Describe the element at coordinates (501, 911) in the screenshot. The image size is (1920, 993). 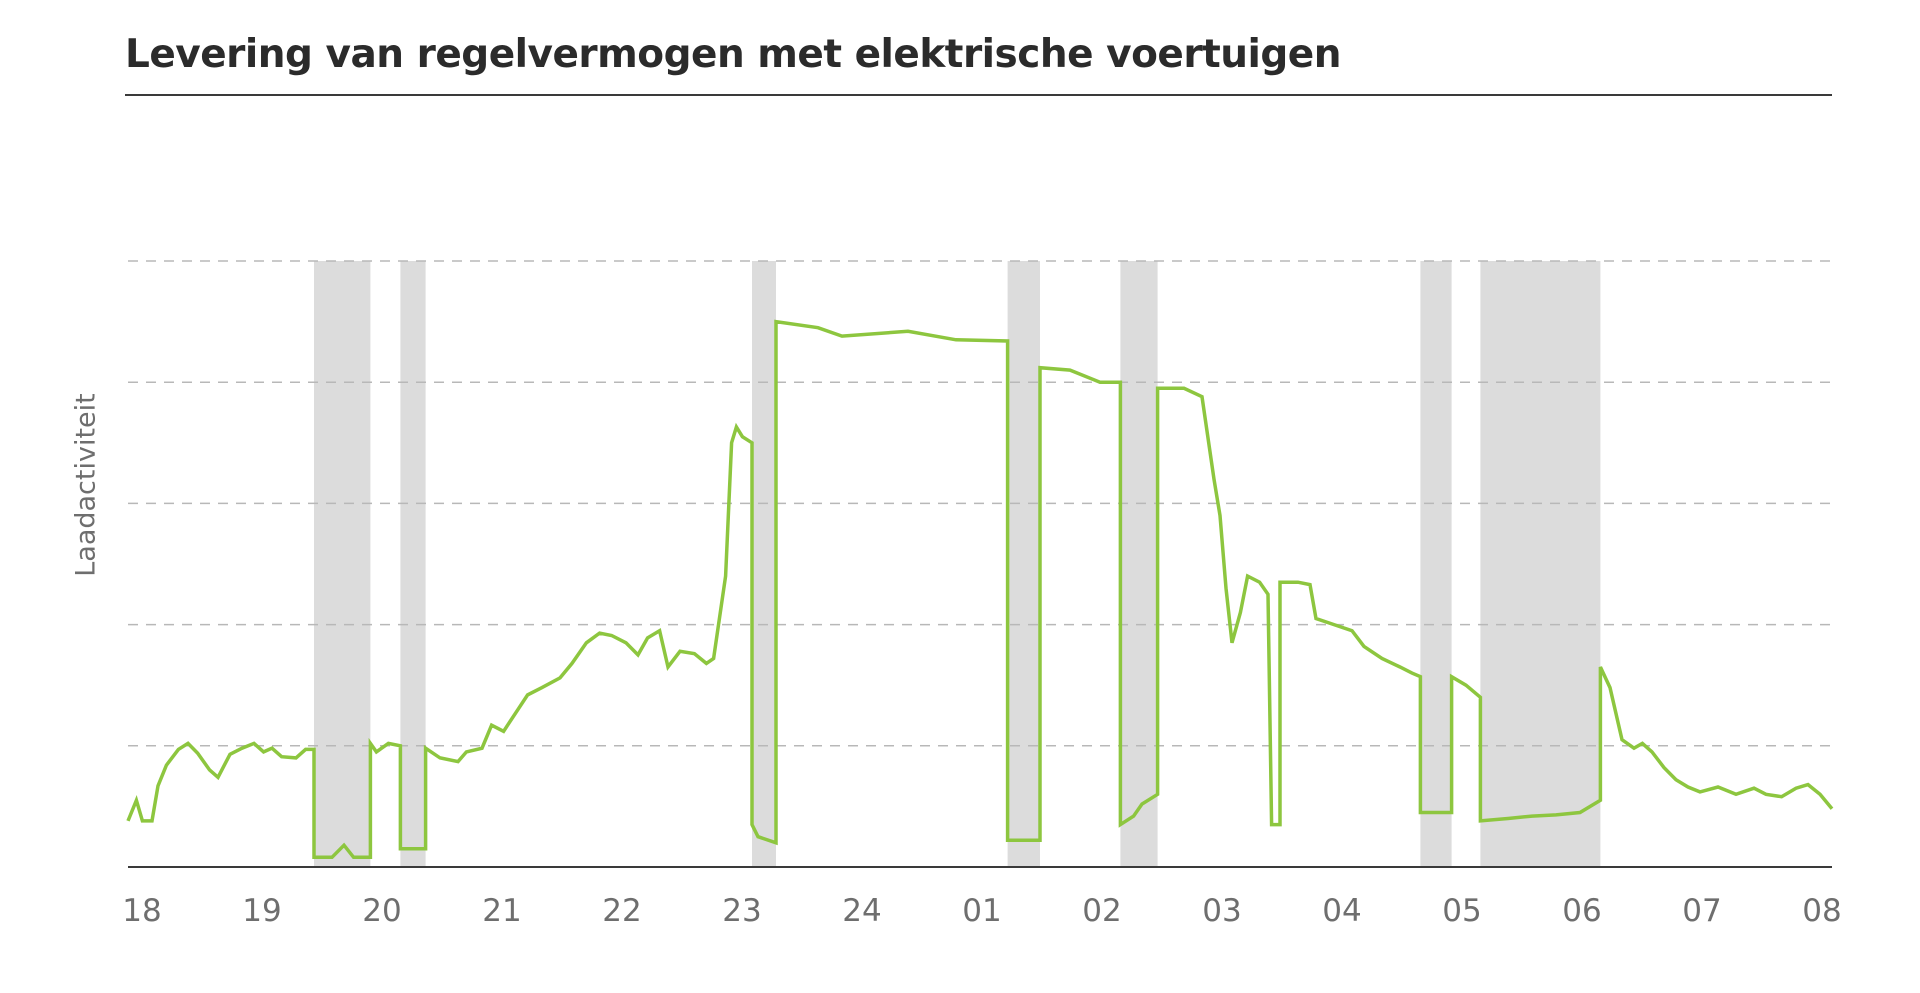
I see `x-tick-label: 21` at that location.